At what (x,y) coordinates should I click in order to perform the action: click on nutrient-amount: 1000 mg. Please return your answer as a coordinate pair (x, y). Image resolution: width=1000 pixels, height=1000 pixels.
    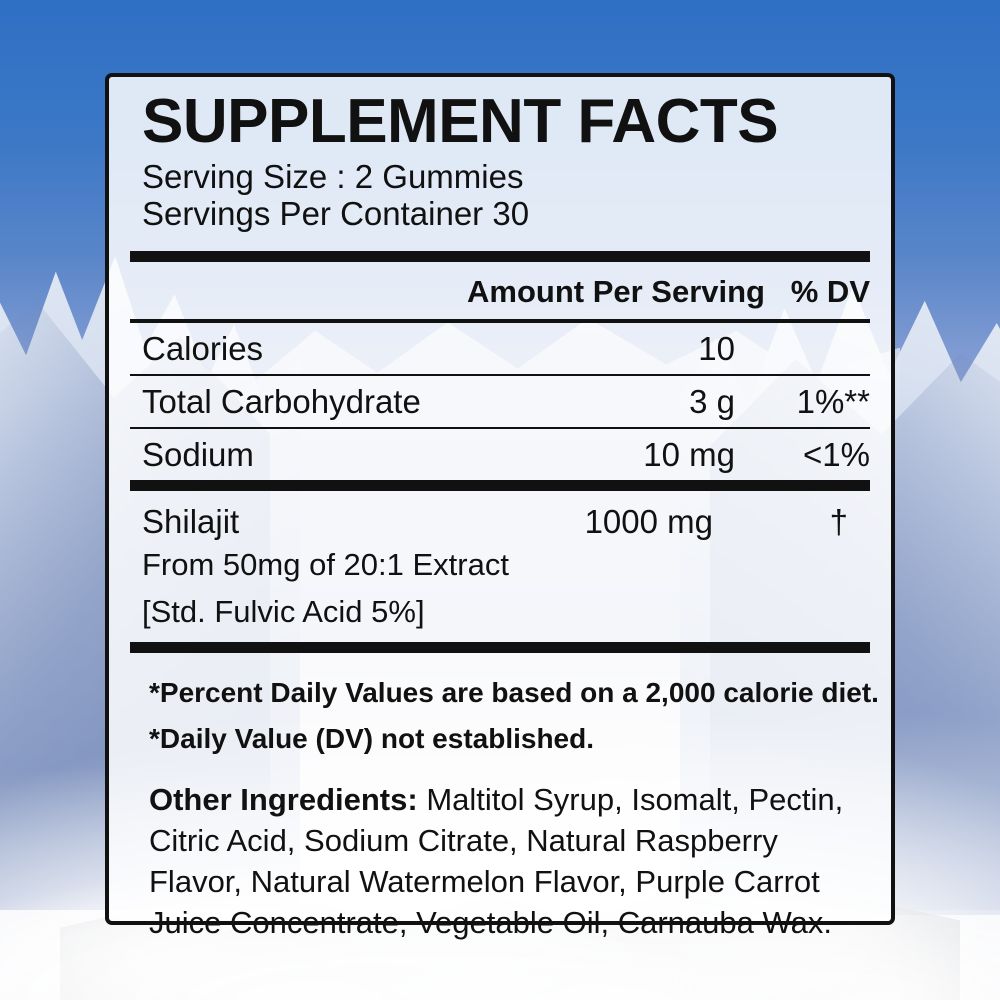
    Looking at the image, I should click on (648, 522).